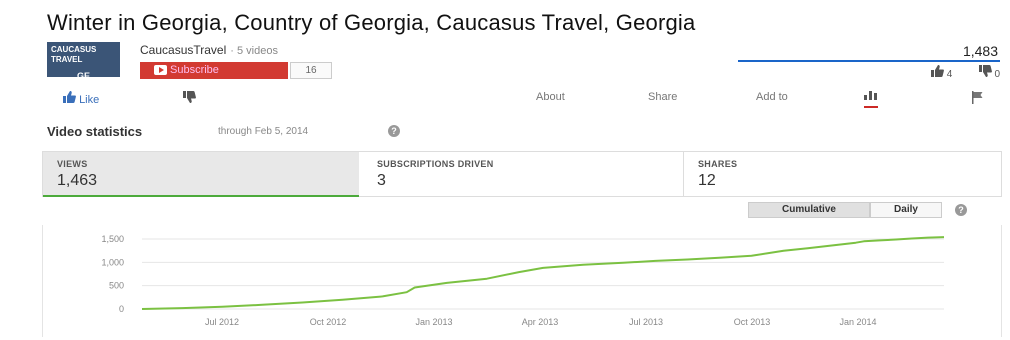 The image size is (1010, 340). Describe the element at coordinates (83, 74) in the screenshot. I see `channel-avatar-subtext: GE` at that location.